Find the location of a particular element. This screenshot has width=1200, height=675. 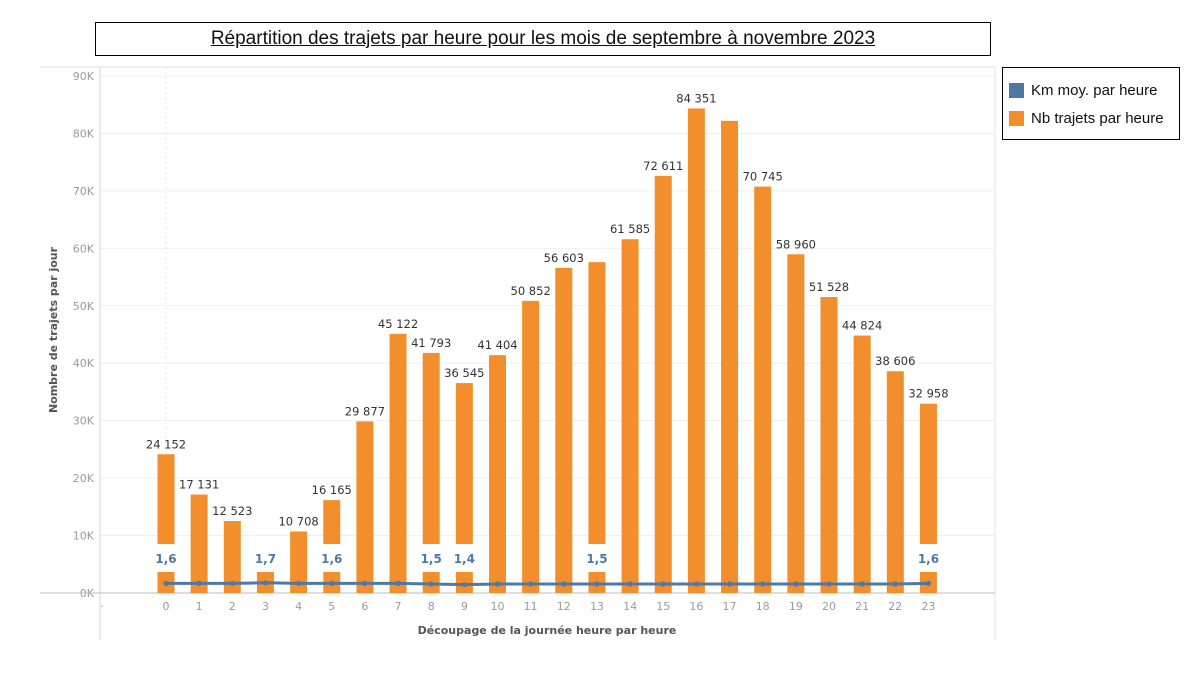

x-tick-label: 21 is located at coordinates (862, 606).